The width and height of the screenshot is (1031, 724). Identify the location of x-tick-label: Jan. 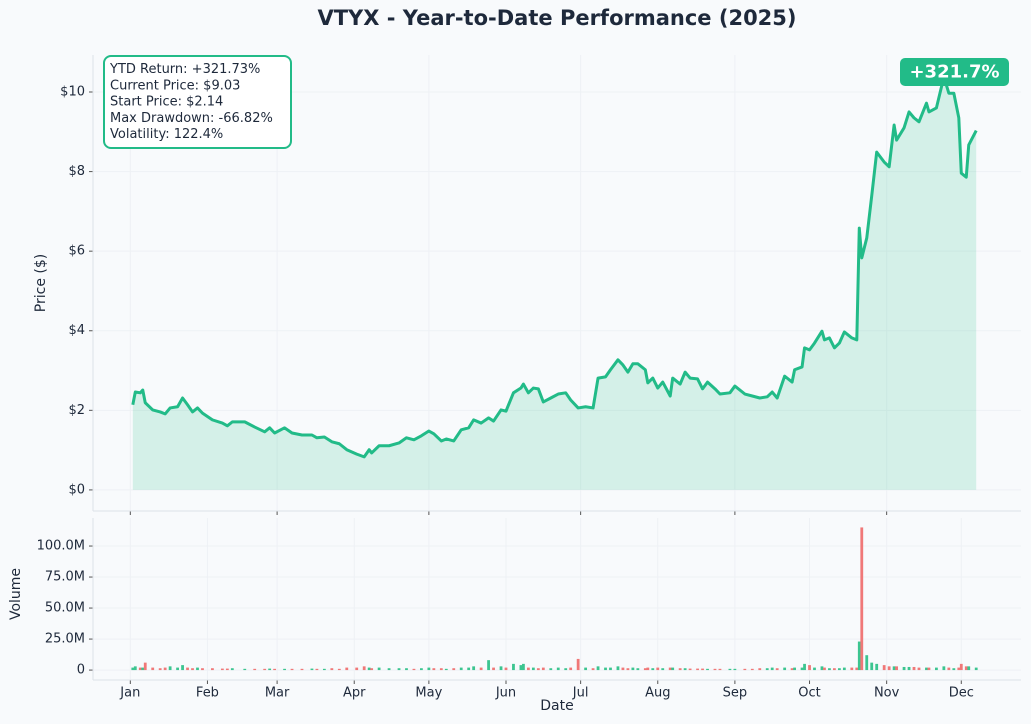
(129, 693).